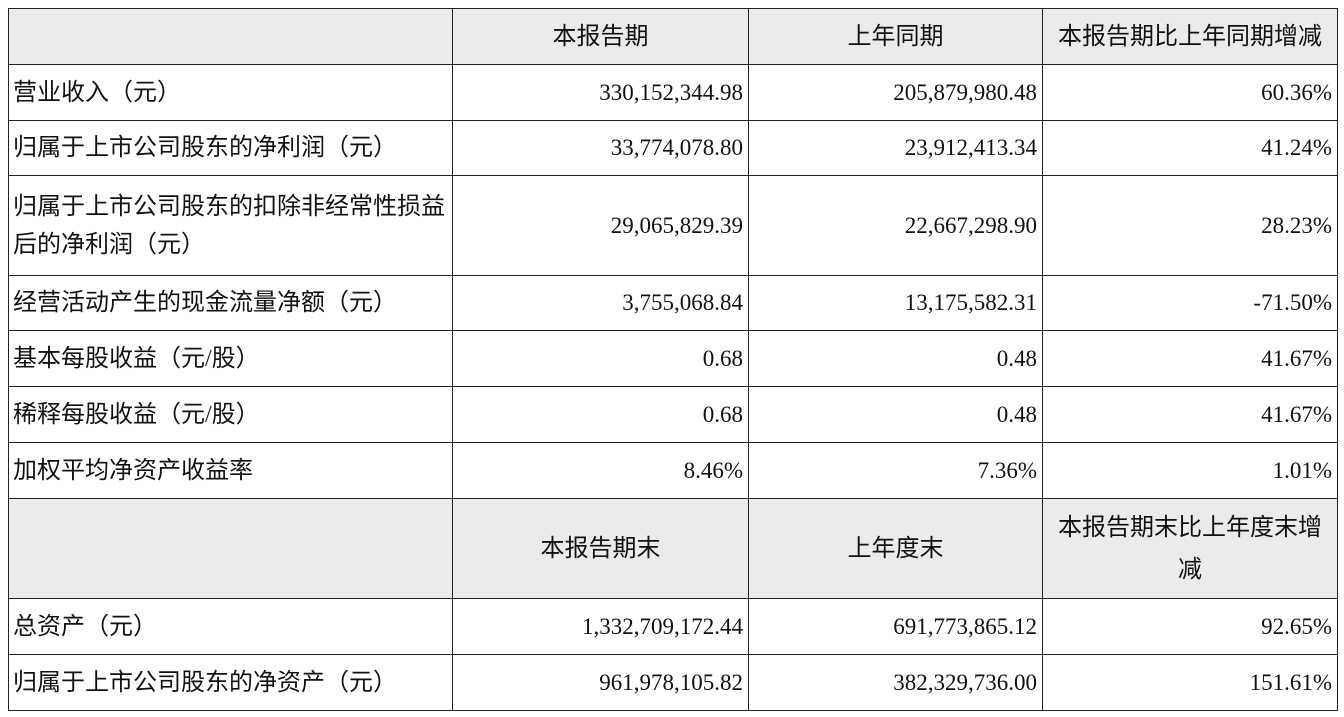  Describe the element at coordinates (895, 92) in the screenshot. I see `value-cell: 205,879,980.48` at that location.